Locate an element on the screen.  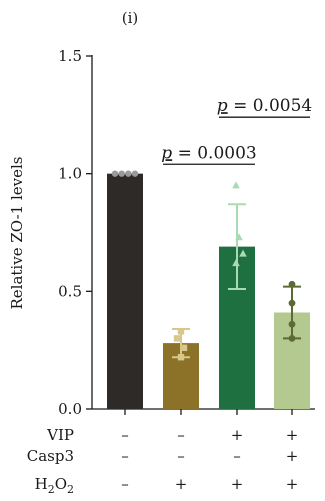
row-label-text: Casp3 is located at coordinates (50, 456).